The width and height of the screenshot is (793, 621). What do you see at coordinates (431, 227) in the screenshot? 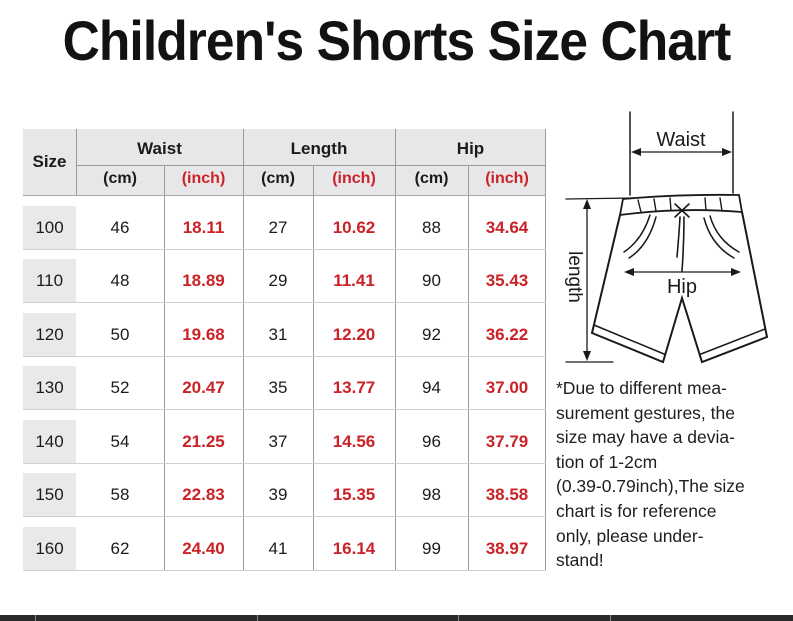
I see `cell-hip-cm: 88` at bounding box center [431, 227].